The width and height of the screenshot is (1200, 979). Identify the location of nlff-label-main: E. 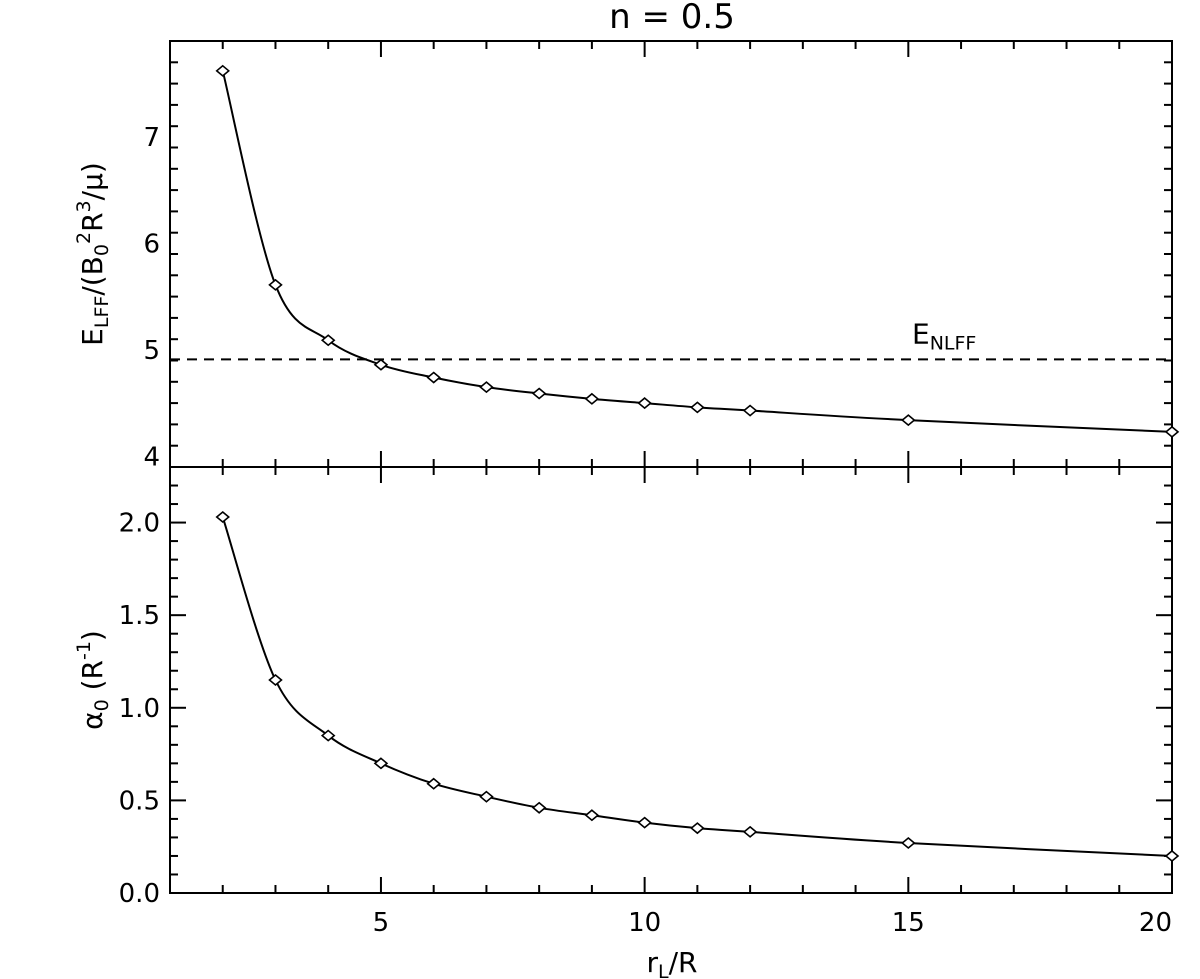
(921, 333).